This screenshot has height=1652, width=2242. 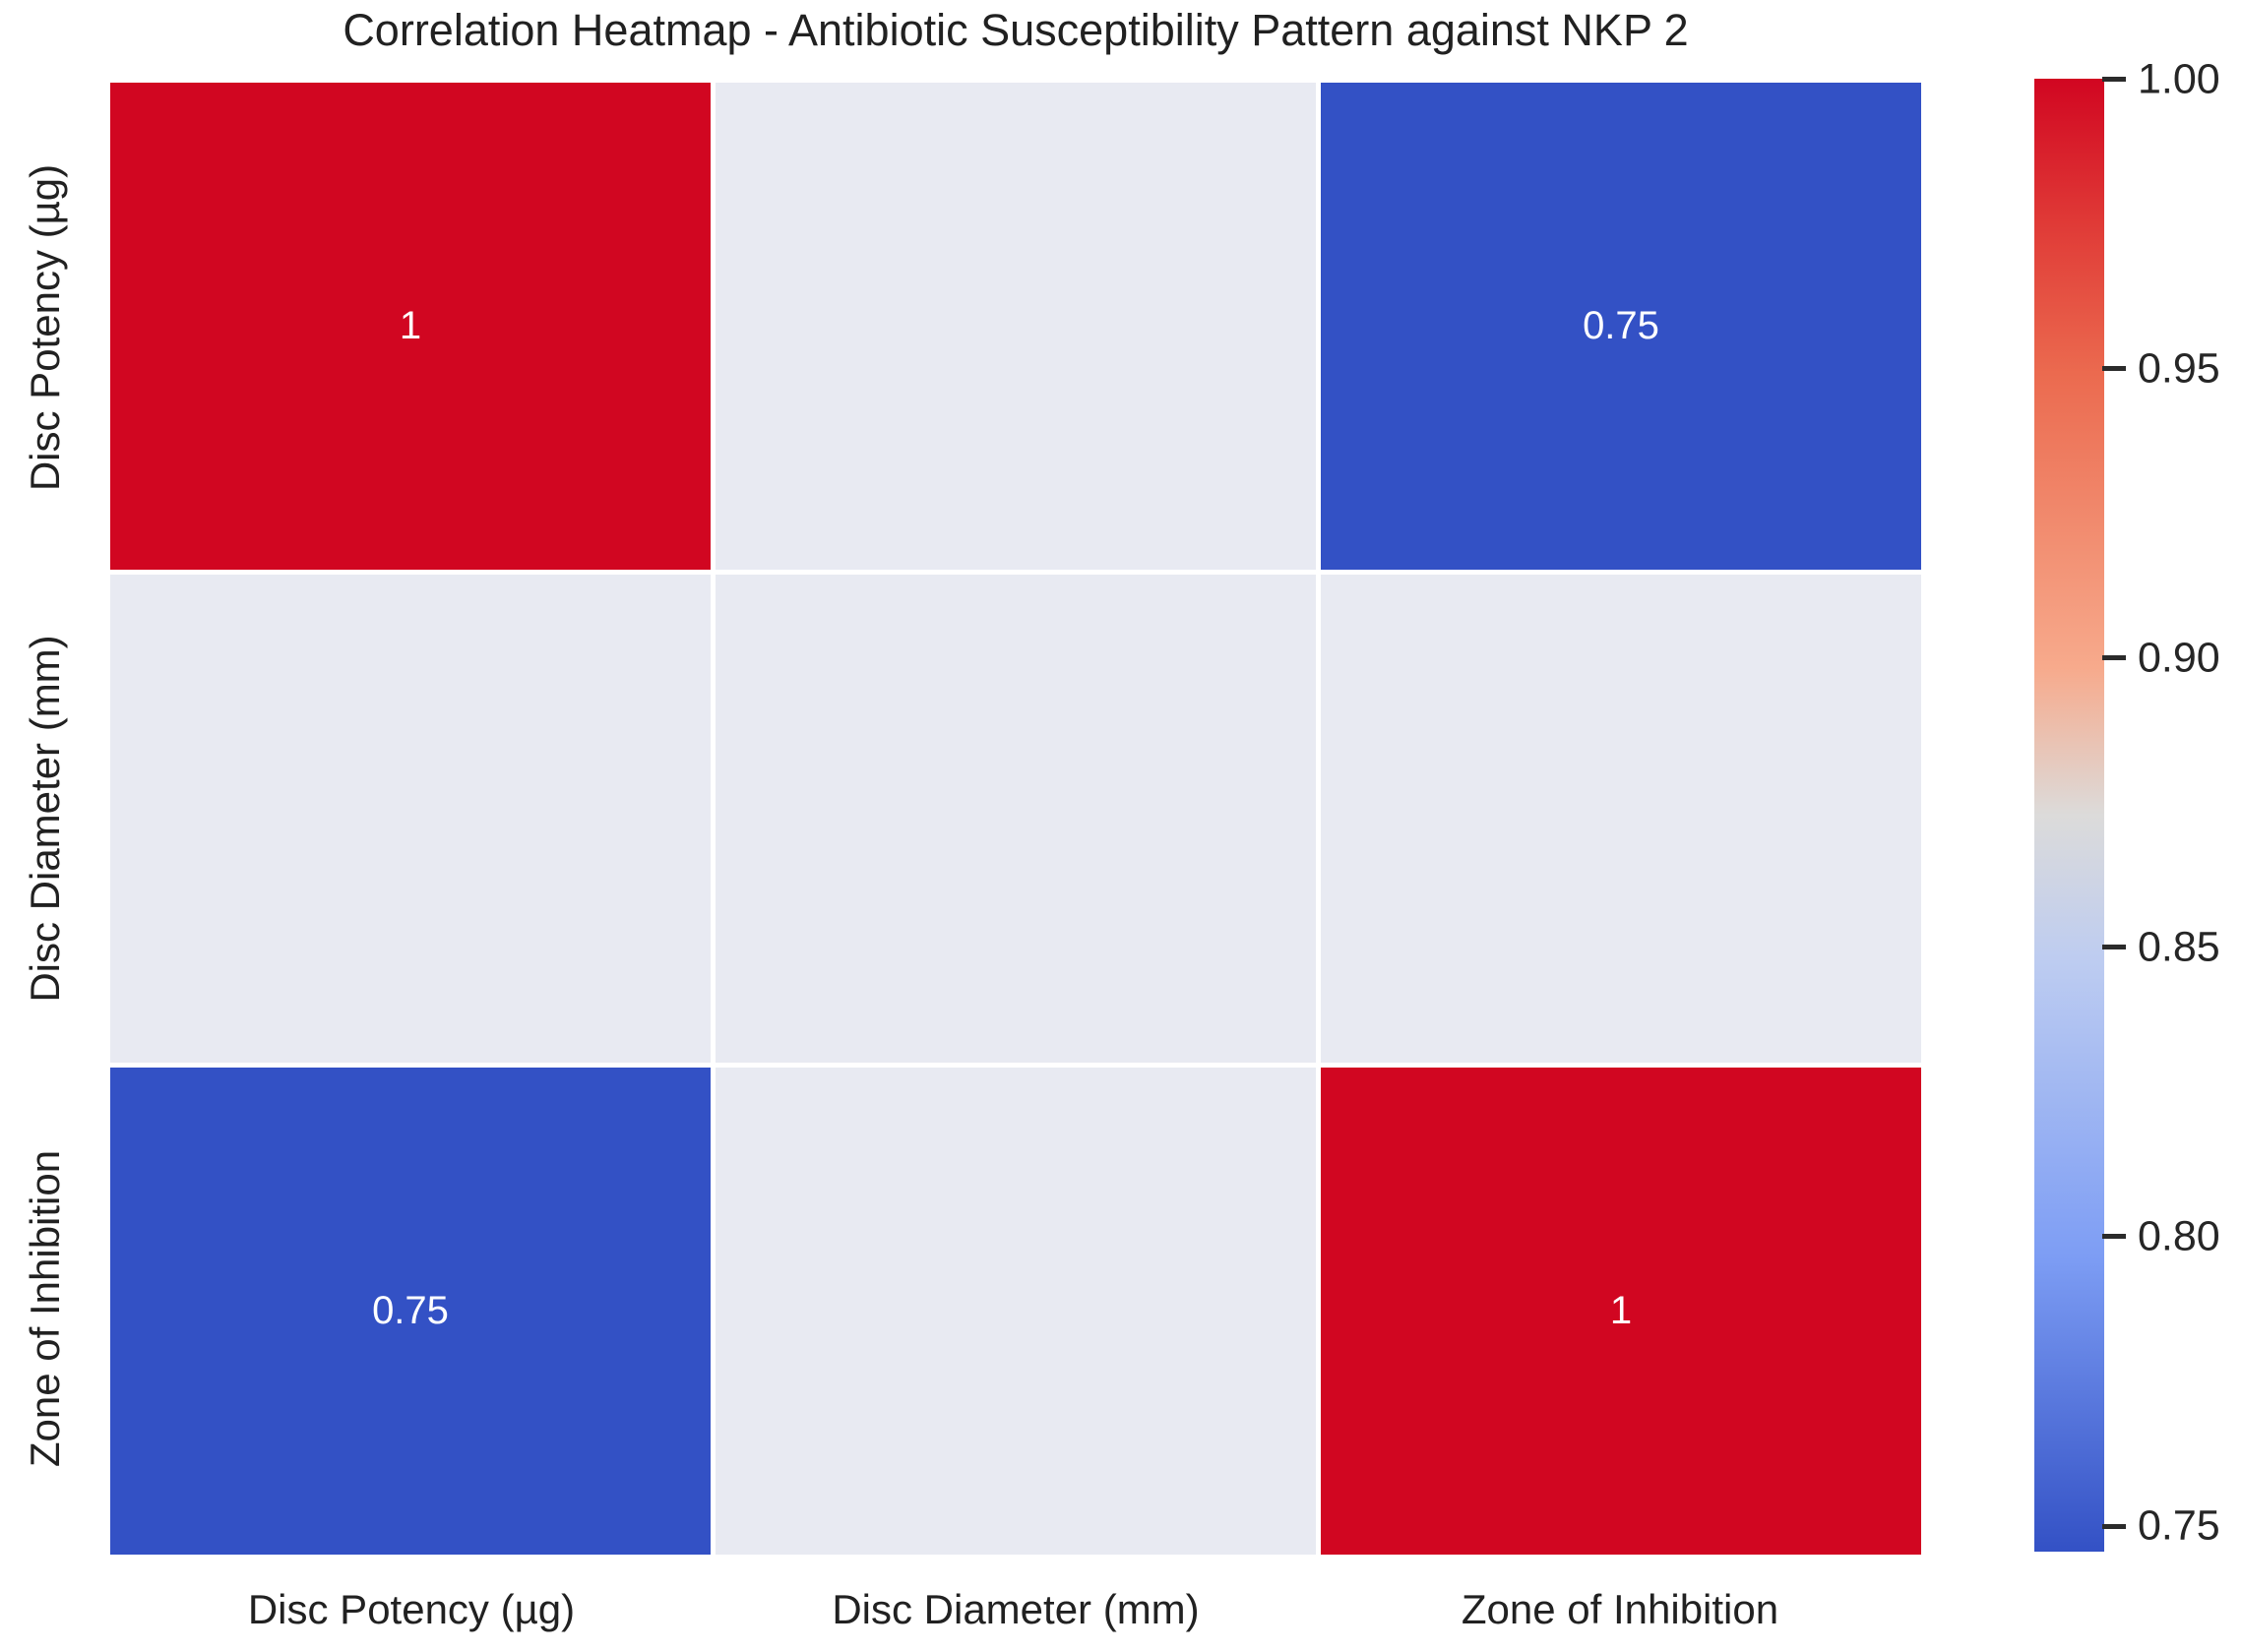 What do you see at coordinates (2179, 658) in the screenshot?
I see `colorbar-tick-label: 0.90` at bounding box center [2179, 658].